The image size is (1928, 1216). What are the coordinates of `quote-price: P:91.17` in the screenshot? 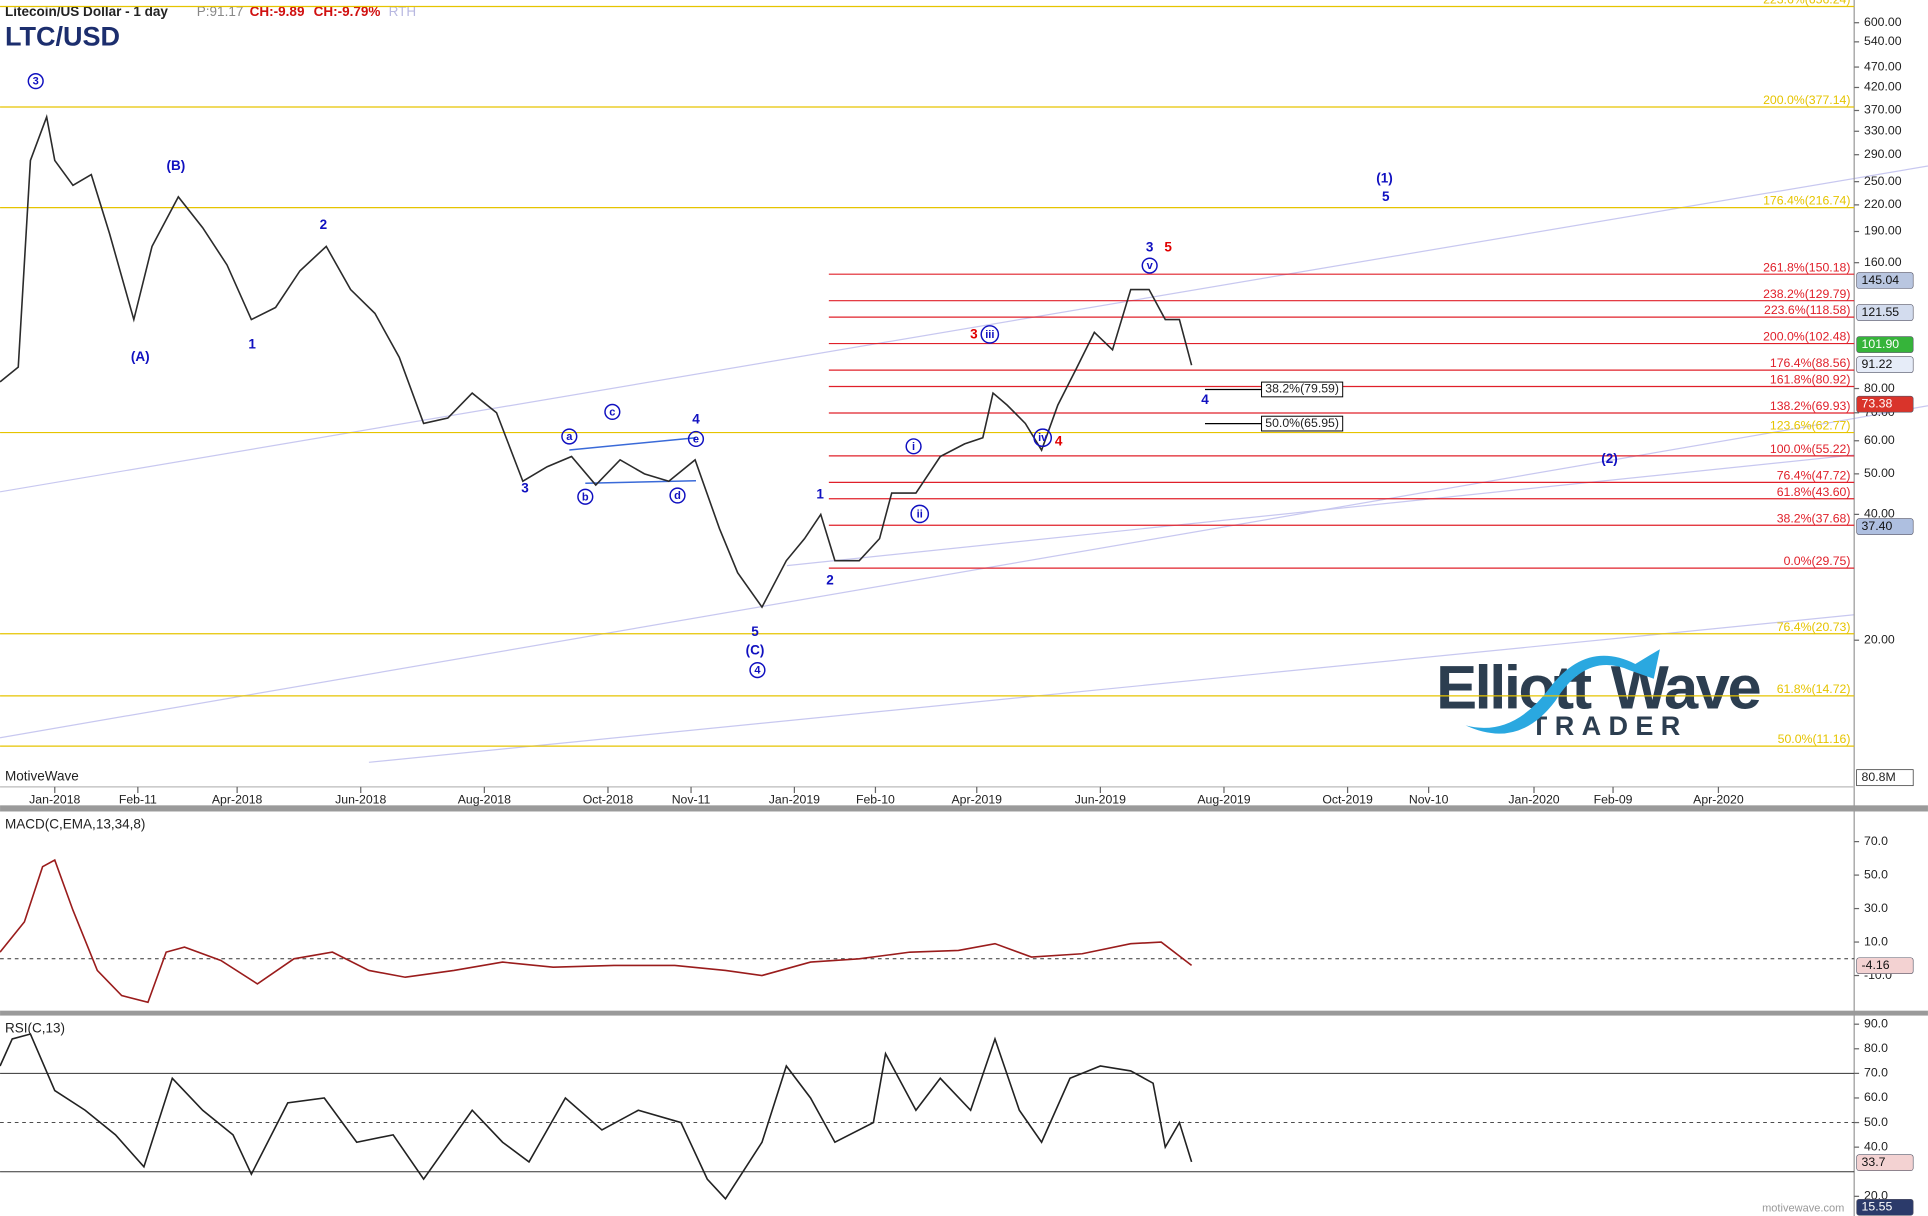 It's located at (220, 11).